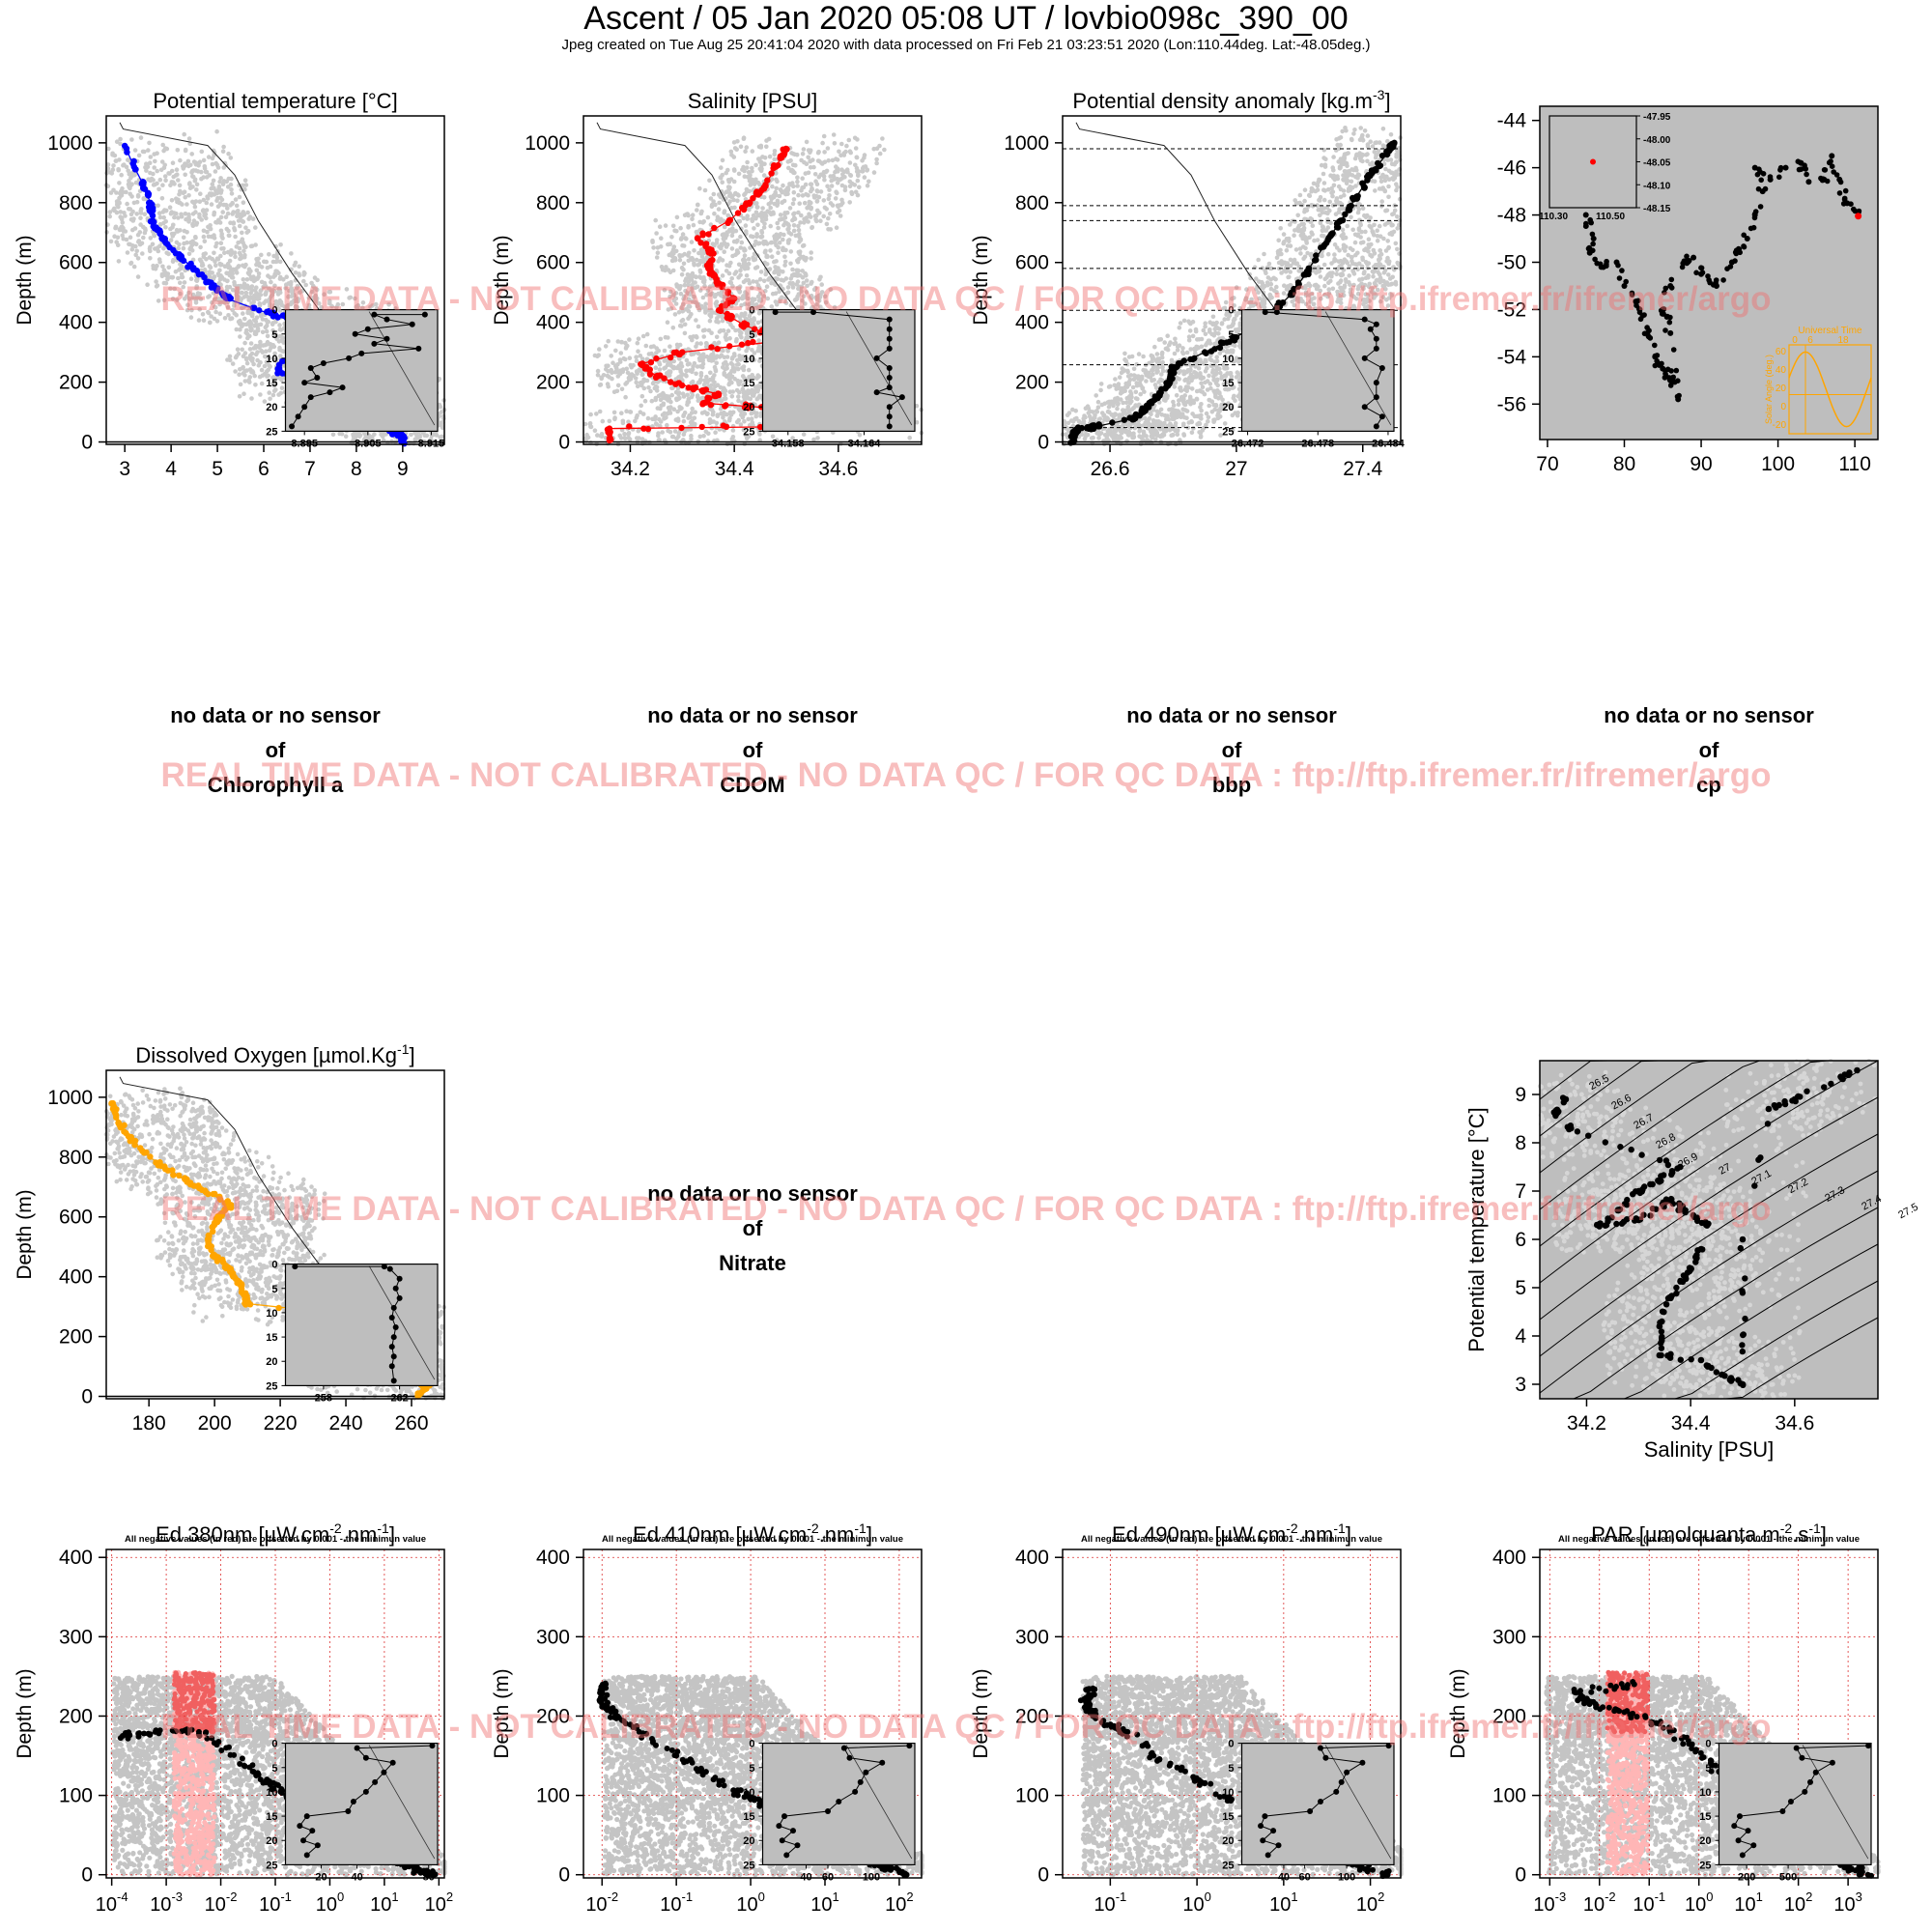 This screenshot has width=1932, height=1932. What do you see at coordinates (264, 469) in the screenshot?
I see `x-tick-label: 6` at bounding box center [264, 469].